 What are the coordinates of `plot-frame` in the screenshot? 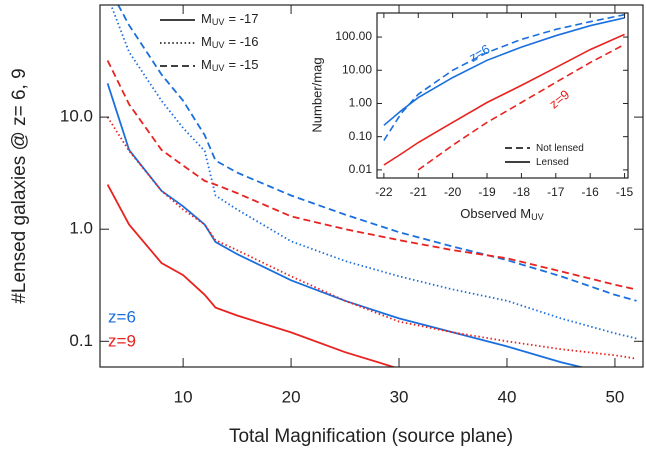 It's located at (502, 95).